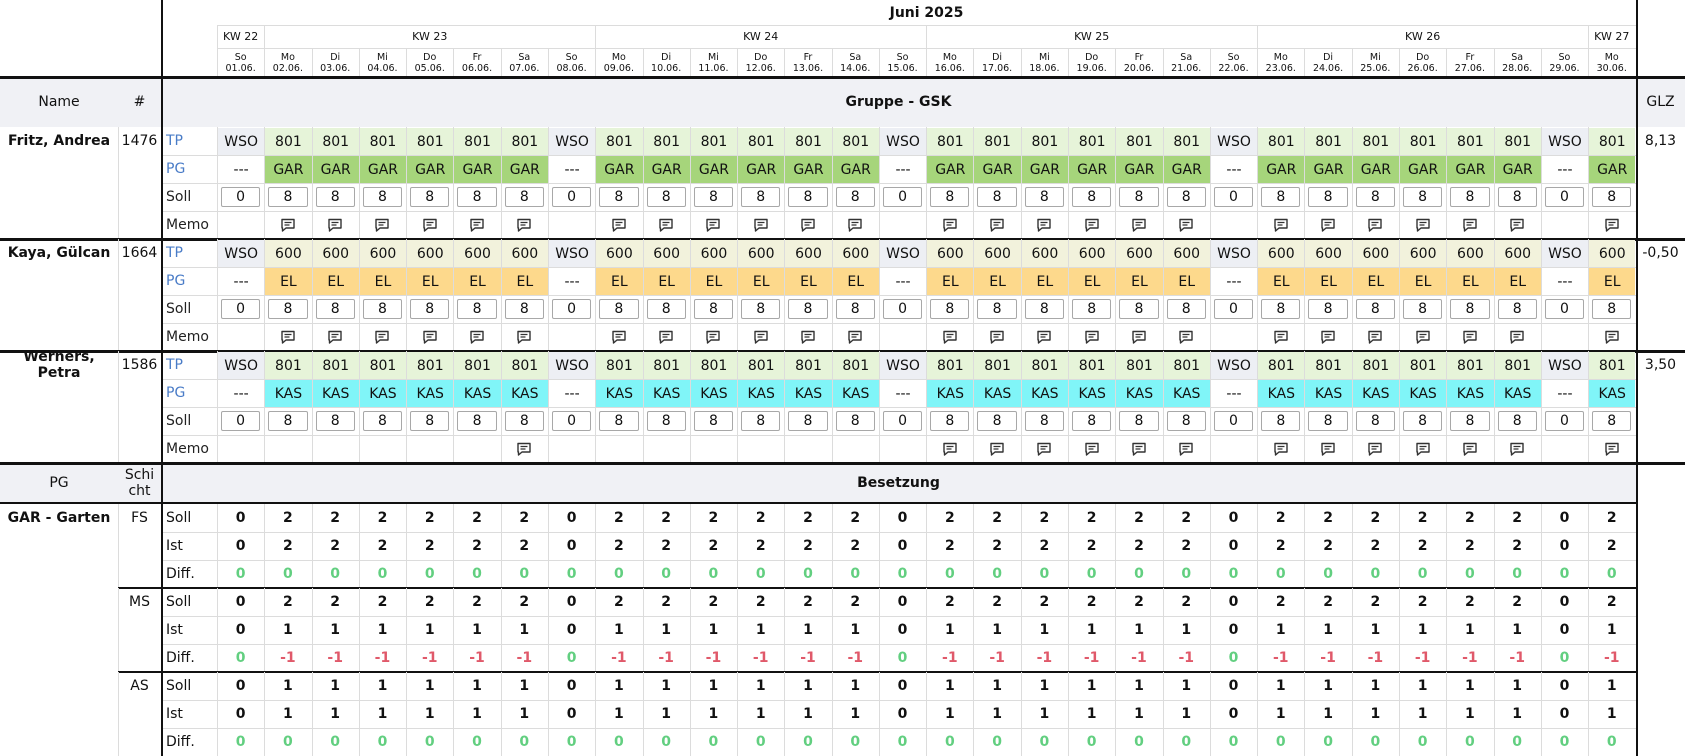 Image resolution: width=1685 pixels, height=756 pixels. What do you see at coordinates (179, 197) in the screenshot?
I see `row-label: Soll` at bounding box center [179, 197].